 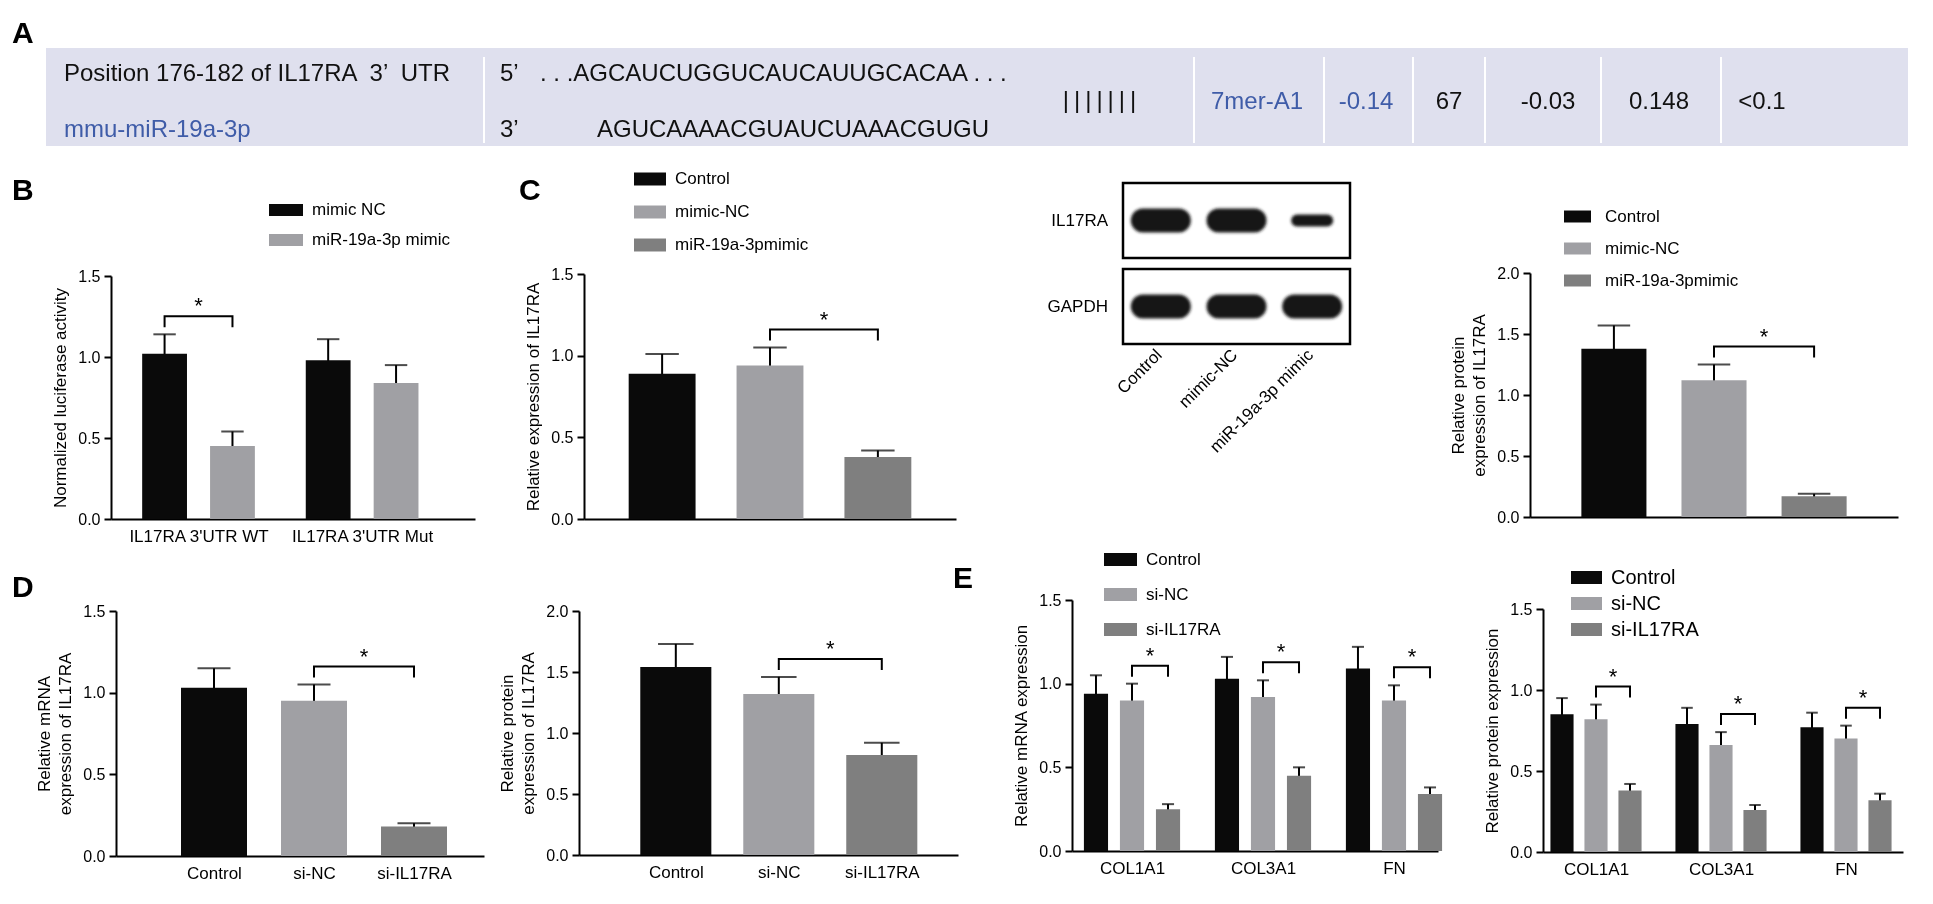 What do you see at coordinates (530, 189) in the screenshot?
I see `chart-title: C` at bounding box center [530, 189].